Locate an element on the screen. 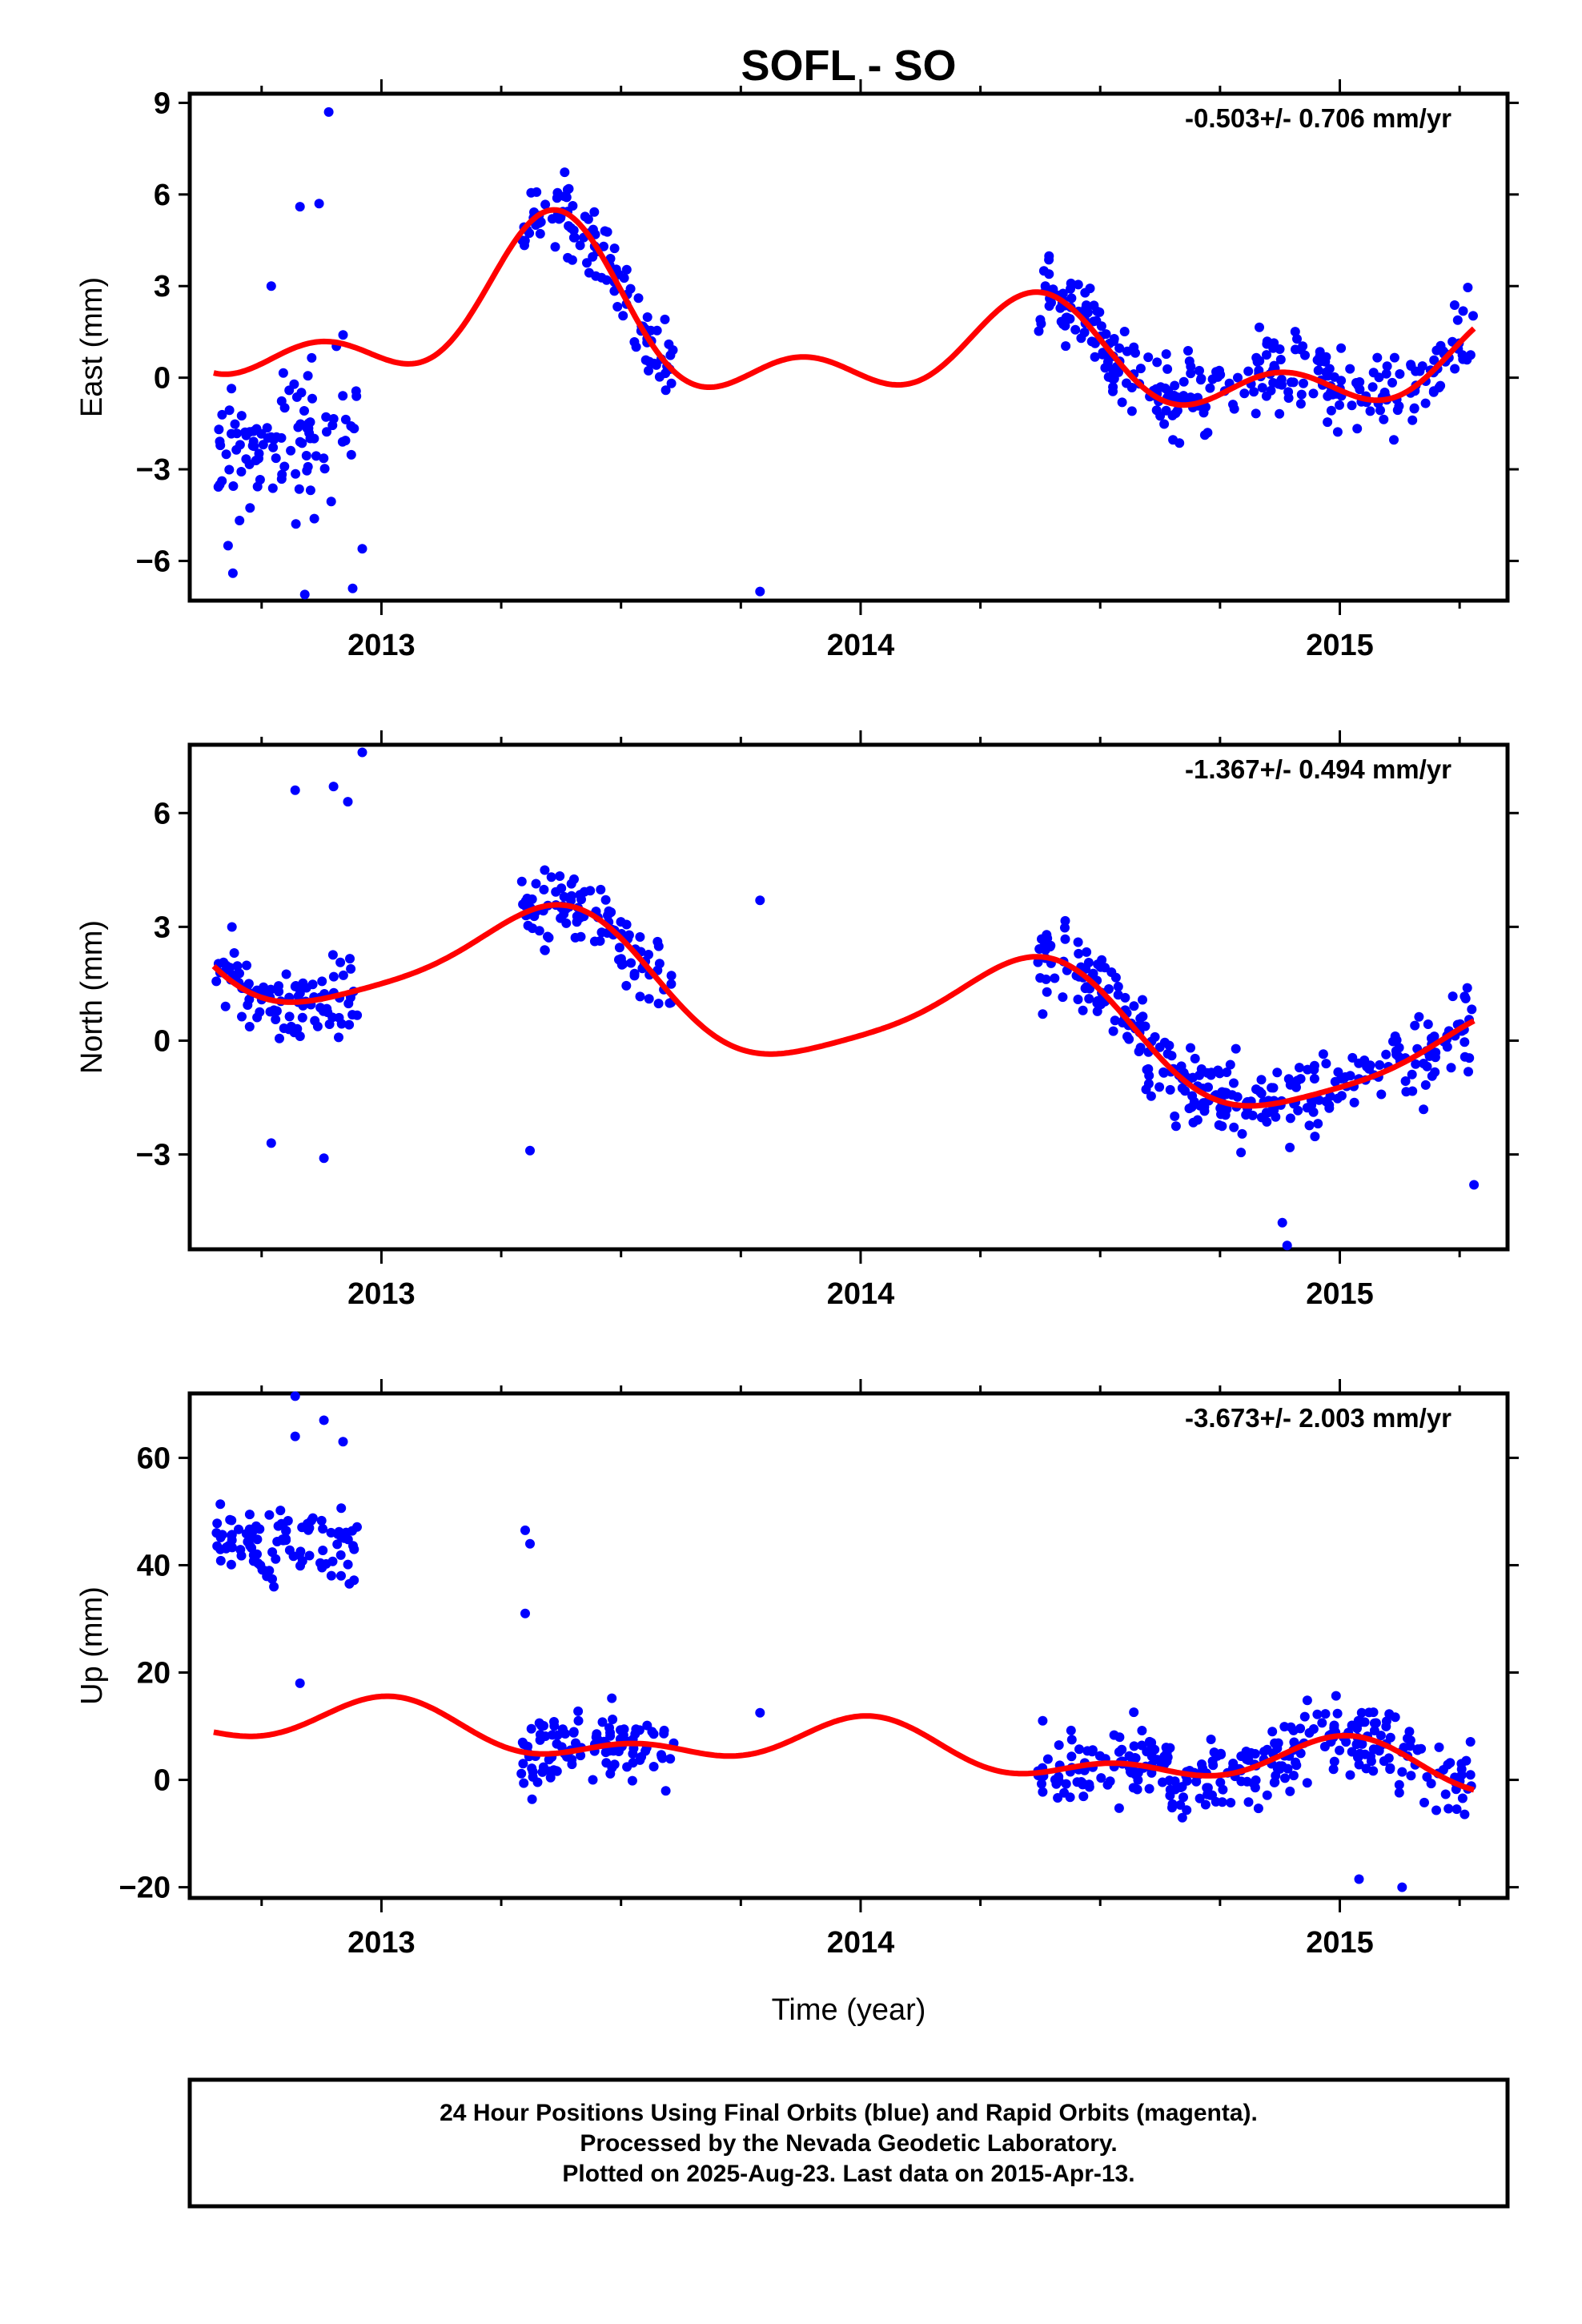 The image size is (1582, 2324). y-axis-label: East (mm) is located at coordinates (92, 347).